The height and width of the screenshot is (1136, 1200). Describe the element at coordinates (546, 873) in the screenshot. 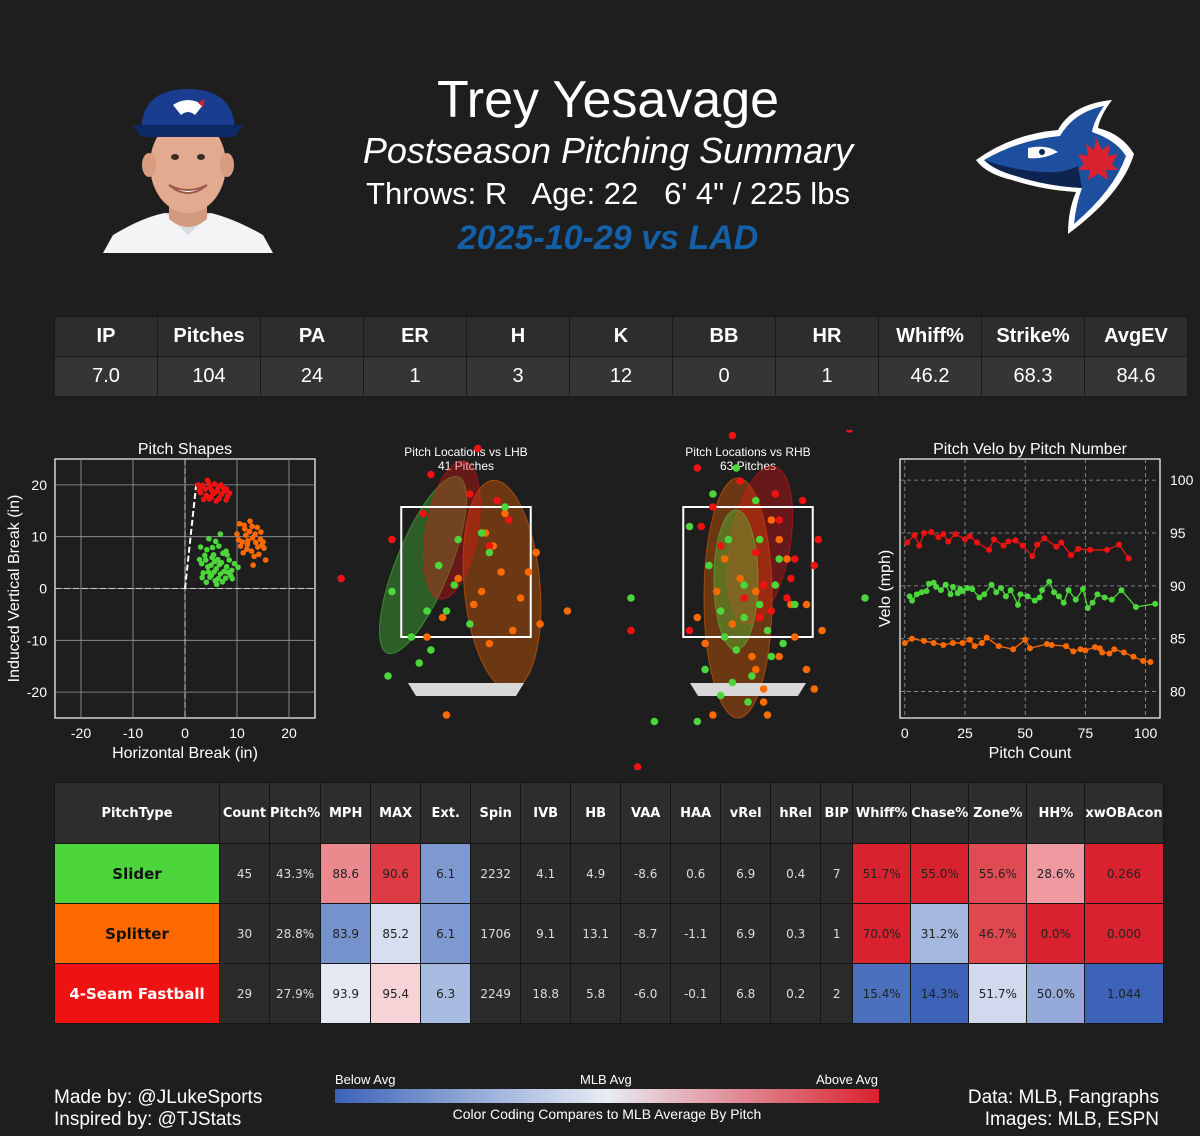

I see `metric-cell: 4.1` at that location.